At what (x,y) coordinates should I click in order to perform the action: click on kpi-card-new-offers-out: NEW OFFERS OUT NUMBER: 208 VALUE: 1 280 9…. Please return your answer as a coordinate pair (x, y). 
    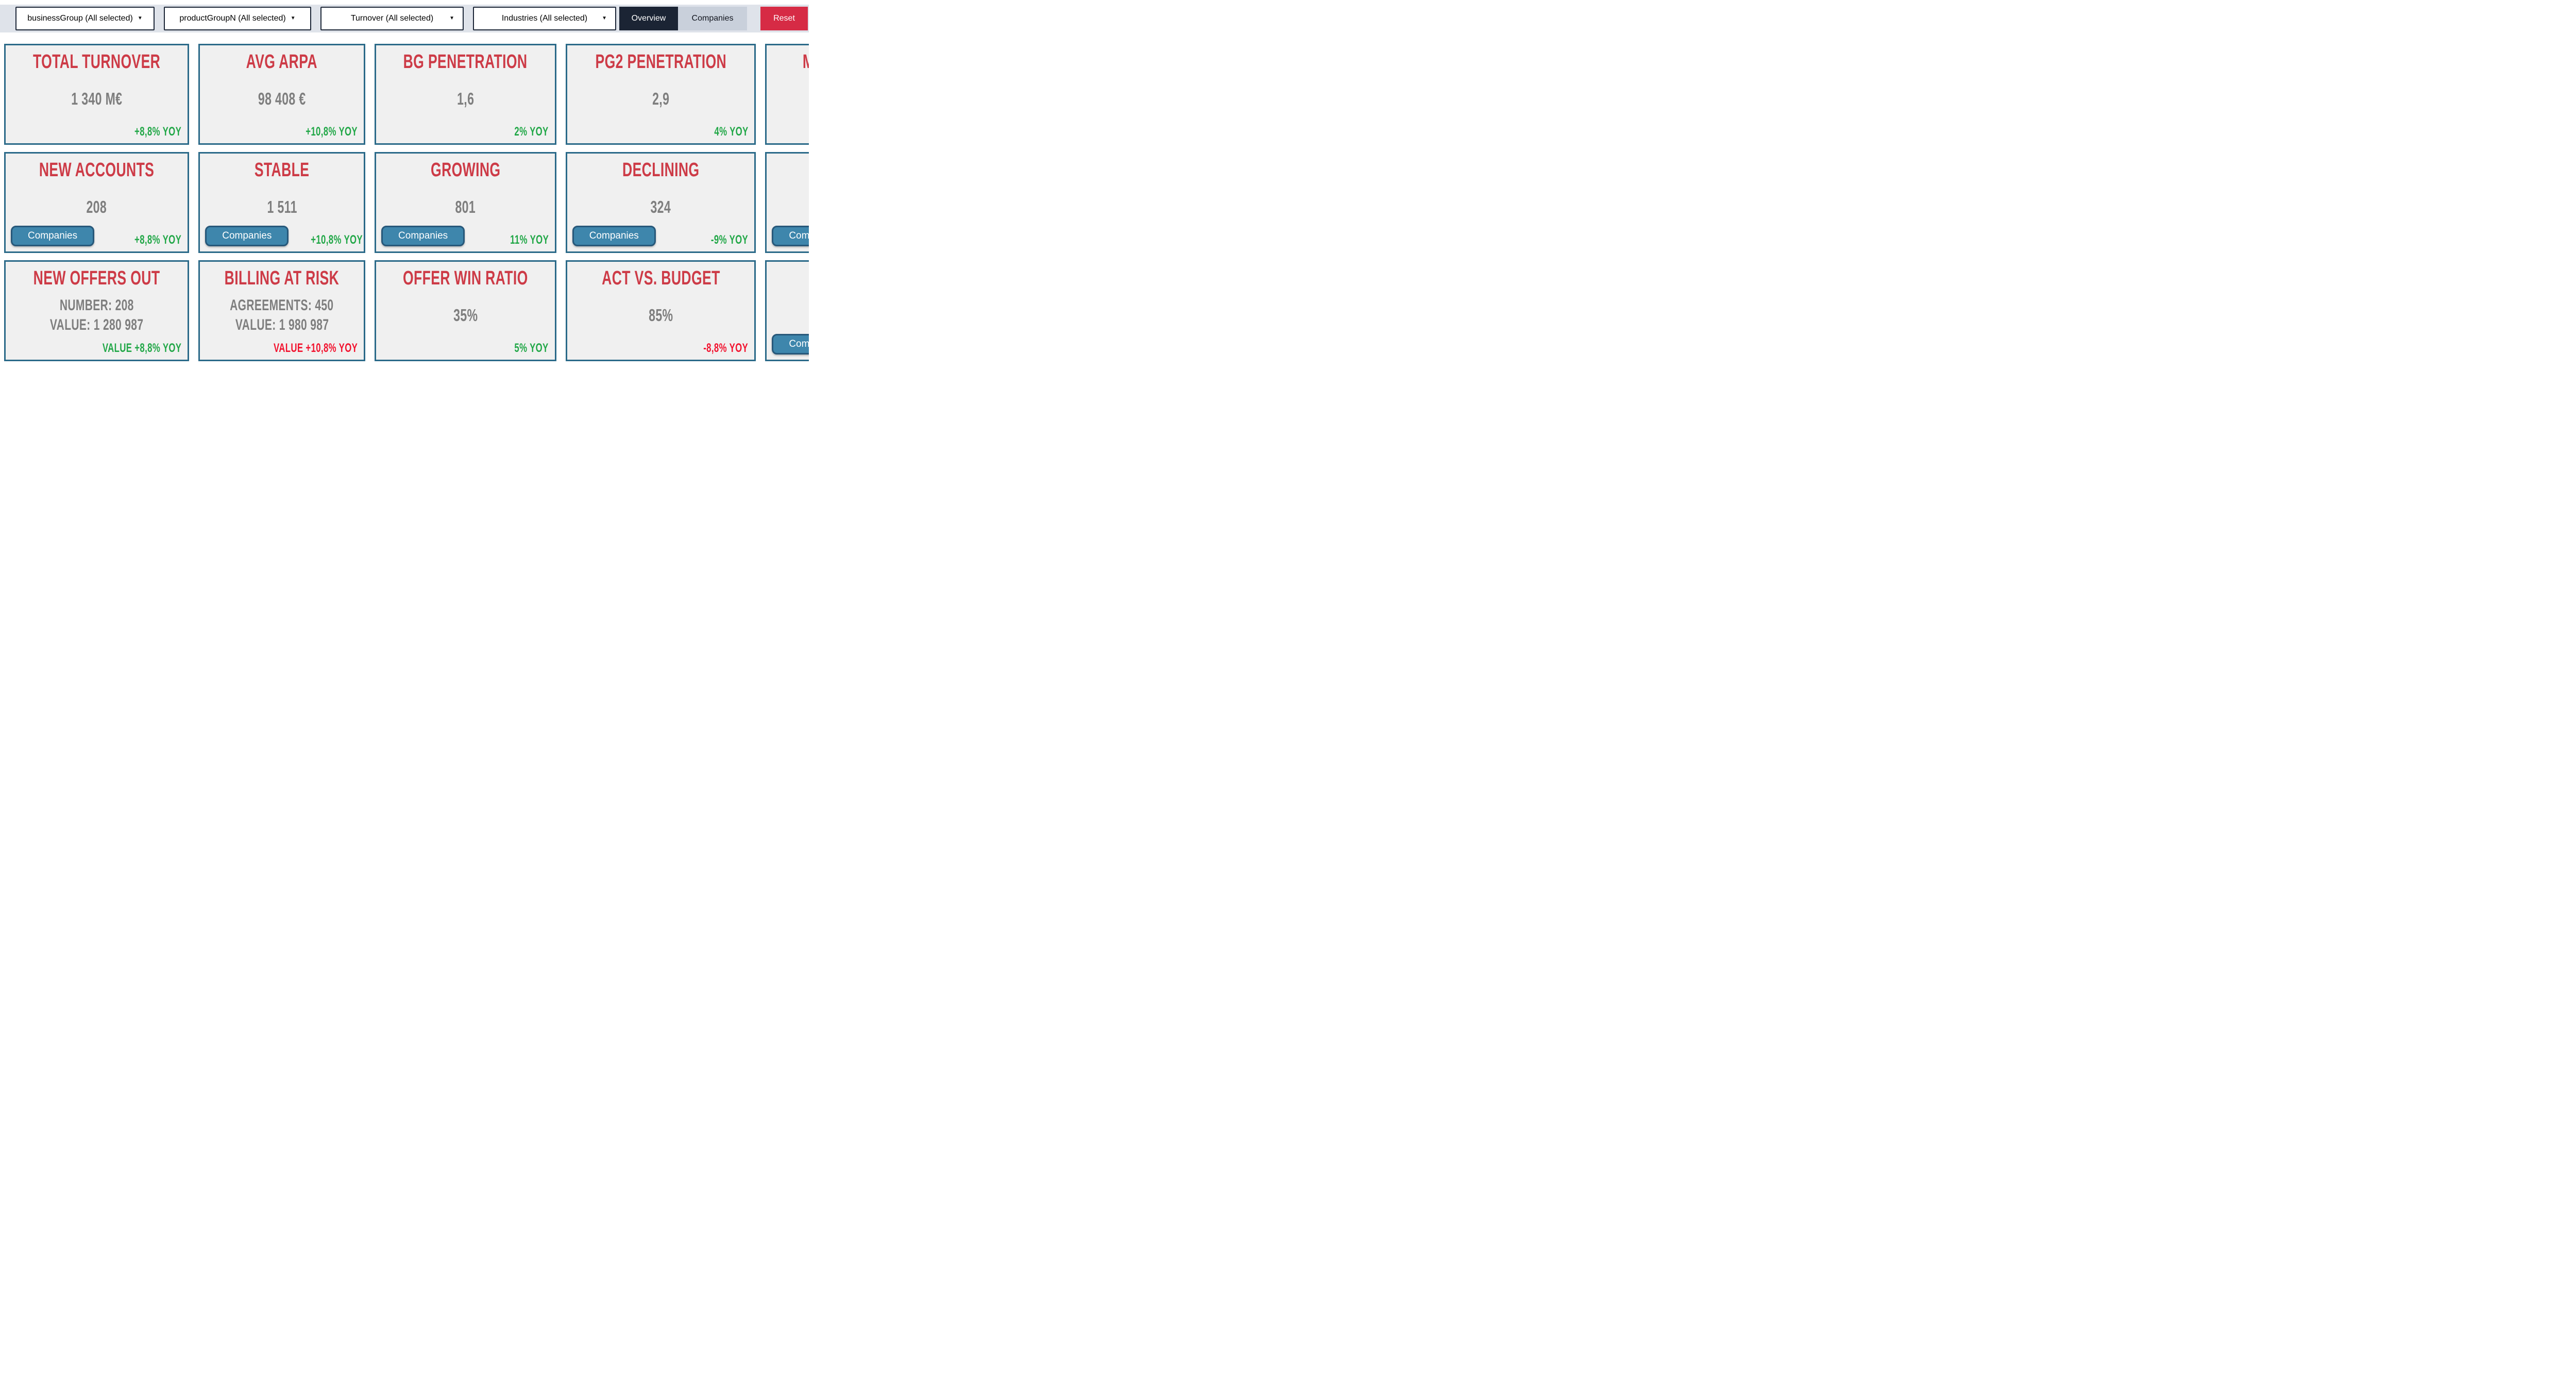
    Looking at the image, I should click on (97, 311).